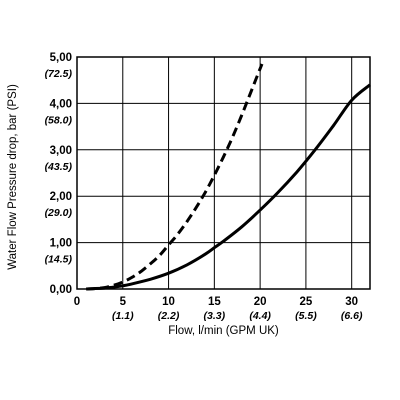  Describe the element at coordinates (61, 58) in the screenshot. I see `y-tick-label: 5,00` at that location.